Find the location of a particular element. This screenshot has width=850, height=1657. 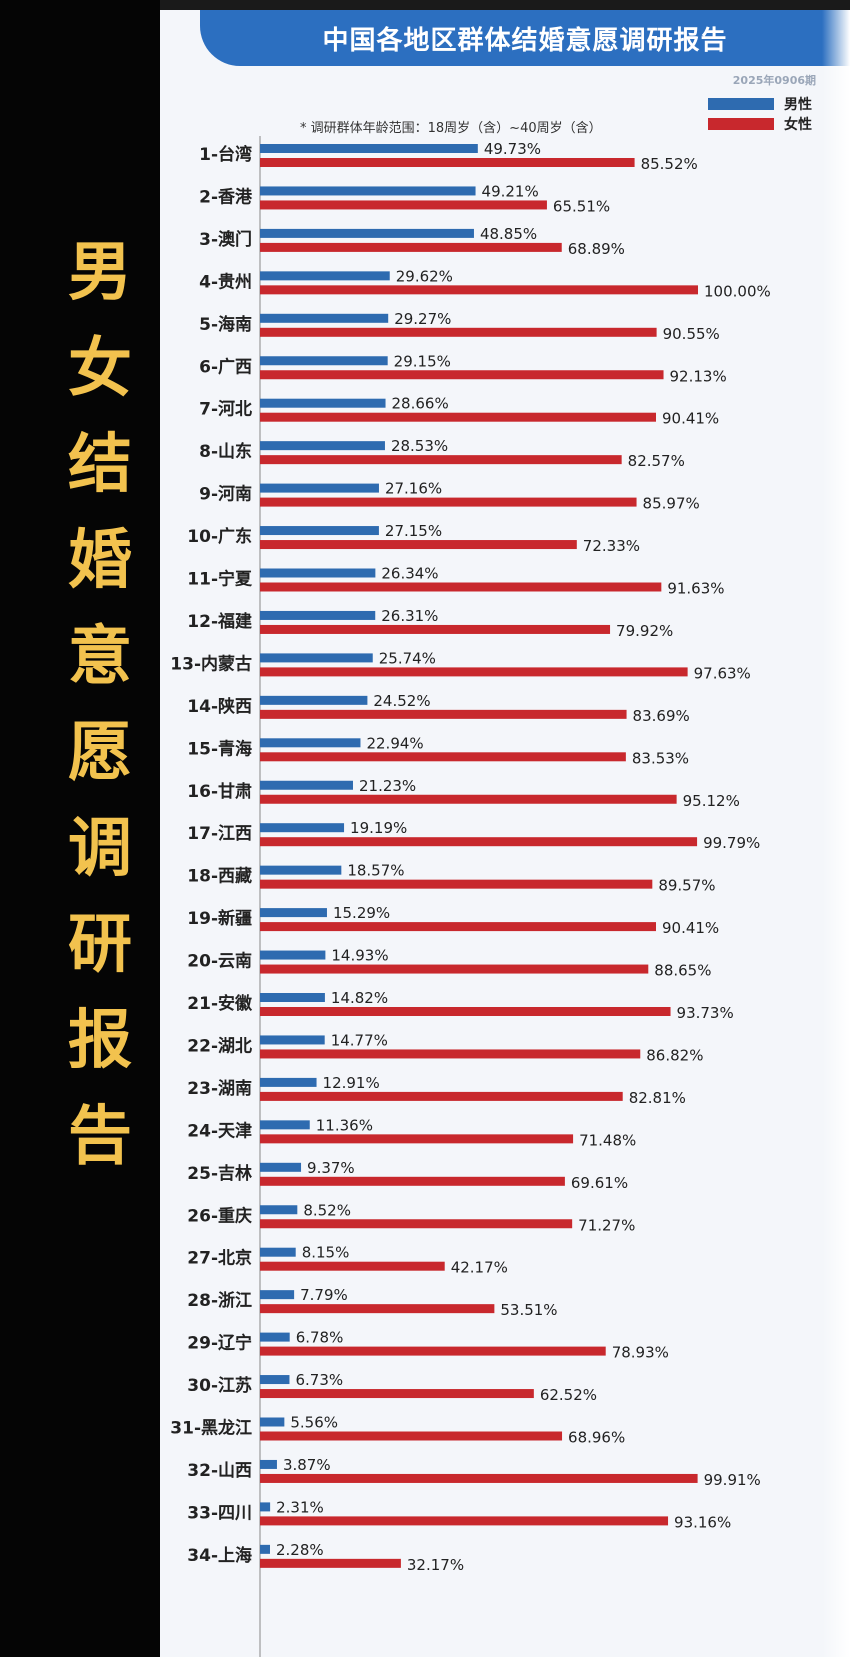

data-label-male: 2.31% is located at coordinates (300, 1507).